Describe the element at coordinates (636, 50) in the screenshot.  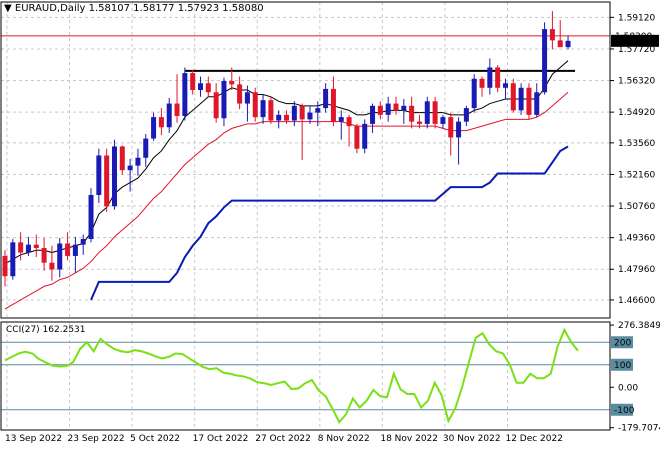
I see `y-axis-label: 1.57720` at that location.